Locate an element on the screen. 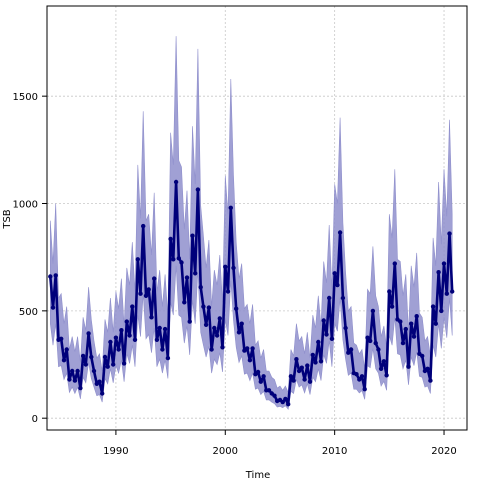  y-tick-label-0: 0 is located at coordinates (35, 419).